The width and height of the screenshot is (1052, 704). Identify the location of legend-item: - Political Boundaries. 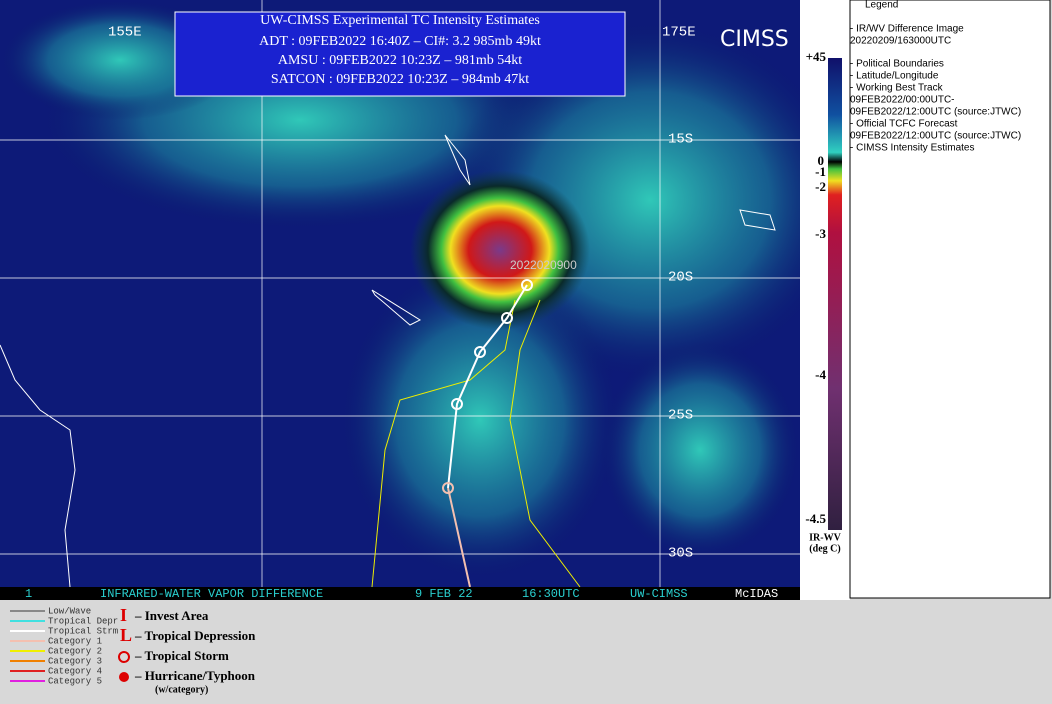
(897, 64).